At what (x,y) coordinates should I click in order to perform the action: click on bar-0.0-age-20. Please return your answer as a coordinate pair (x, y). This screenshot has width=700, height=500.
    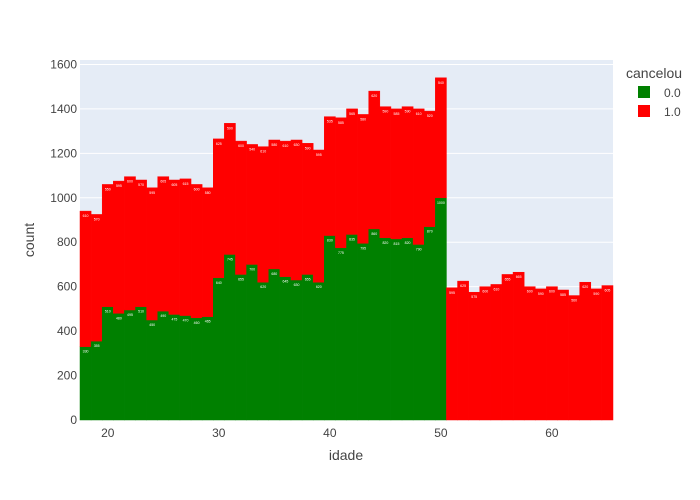
    Looking at the image, I should click on (107, 363).